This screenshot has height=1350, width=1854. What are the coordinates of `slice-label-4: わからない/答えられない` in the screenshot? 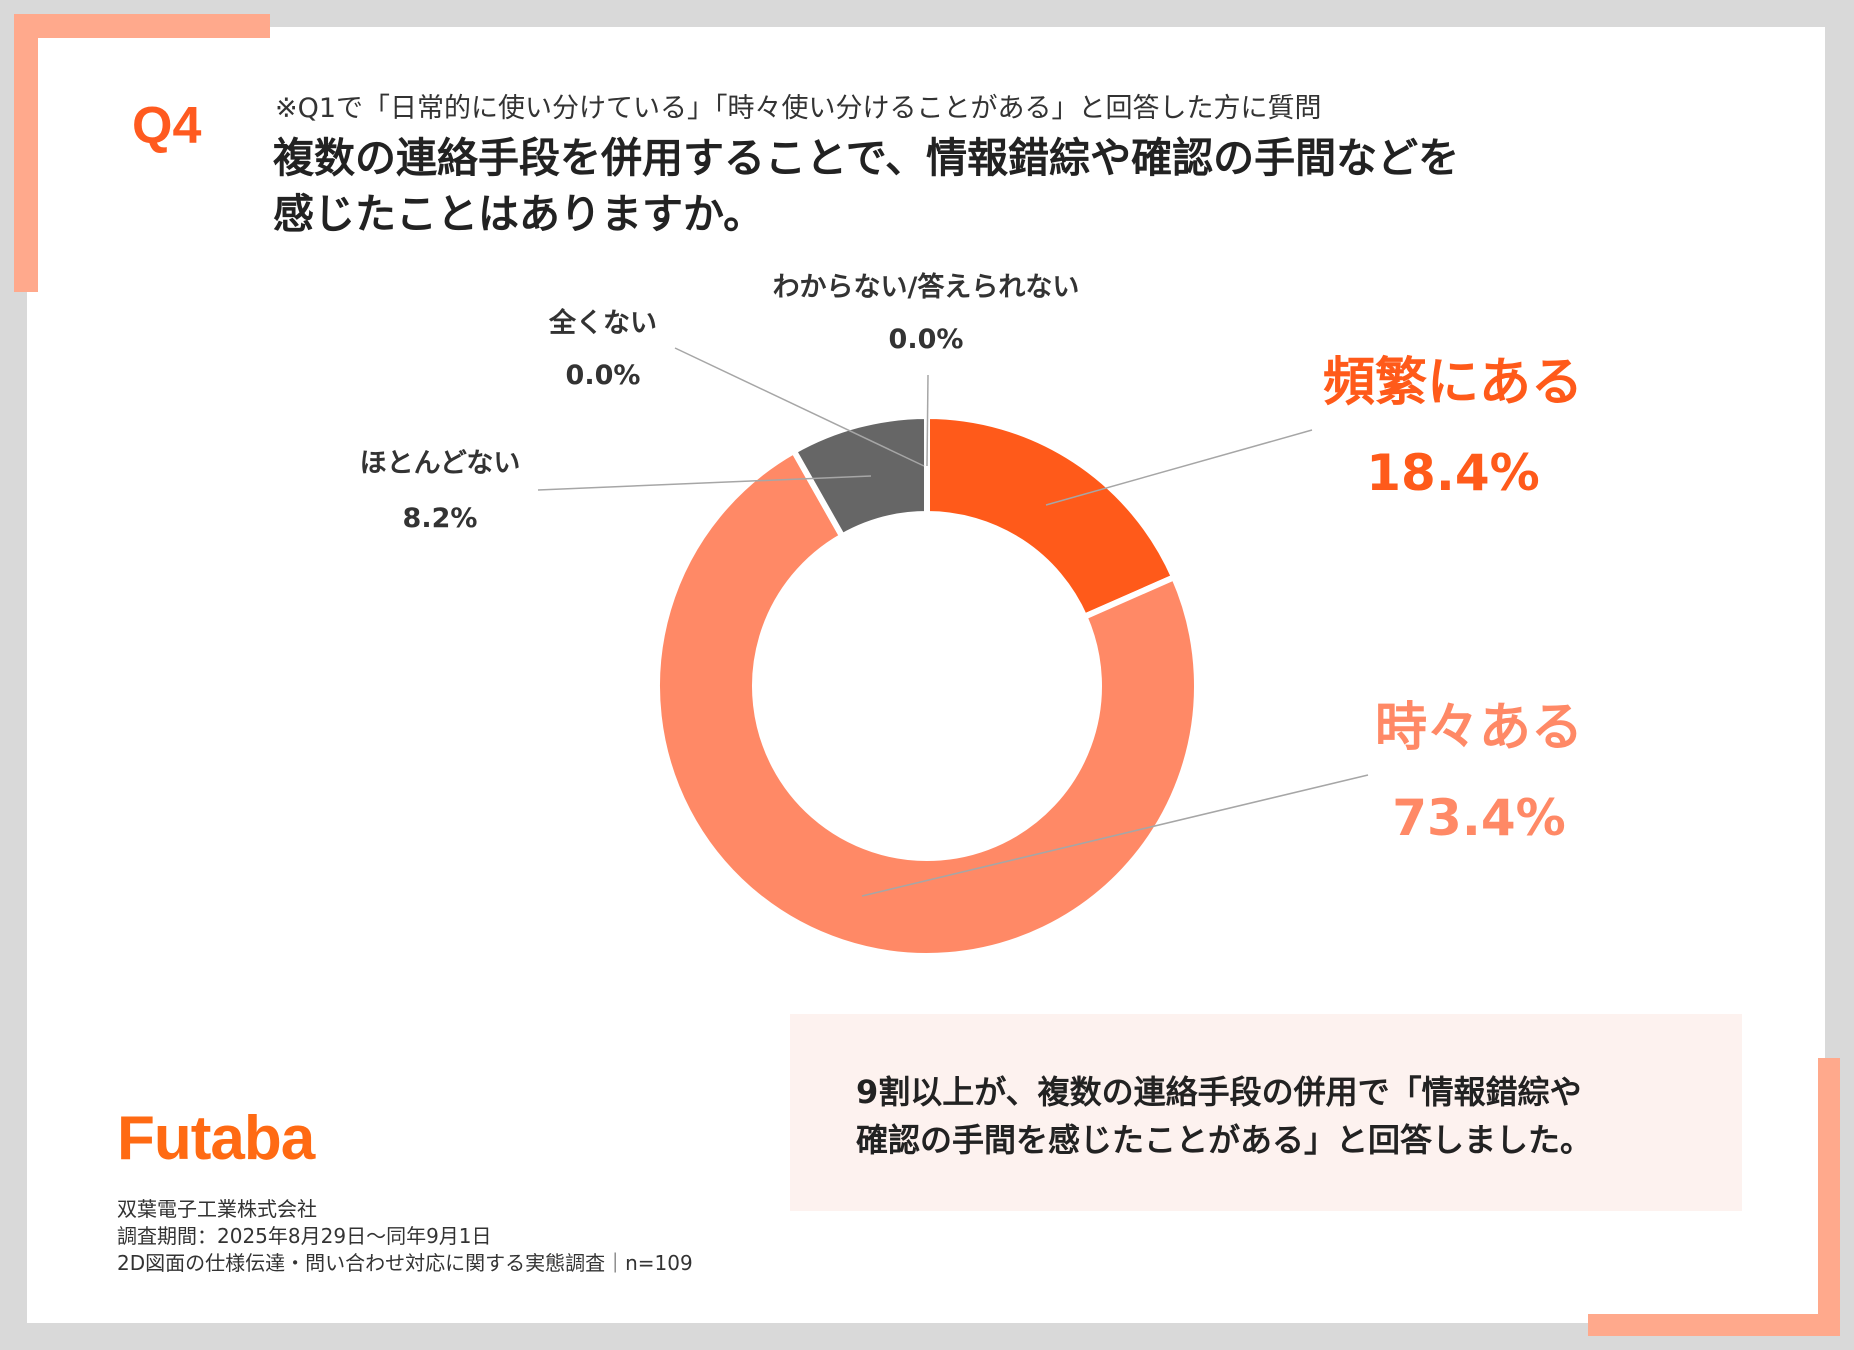 It's located at (926, 287).